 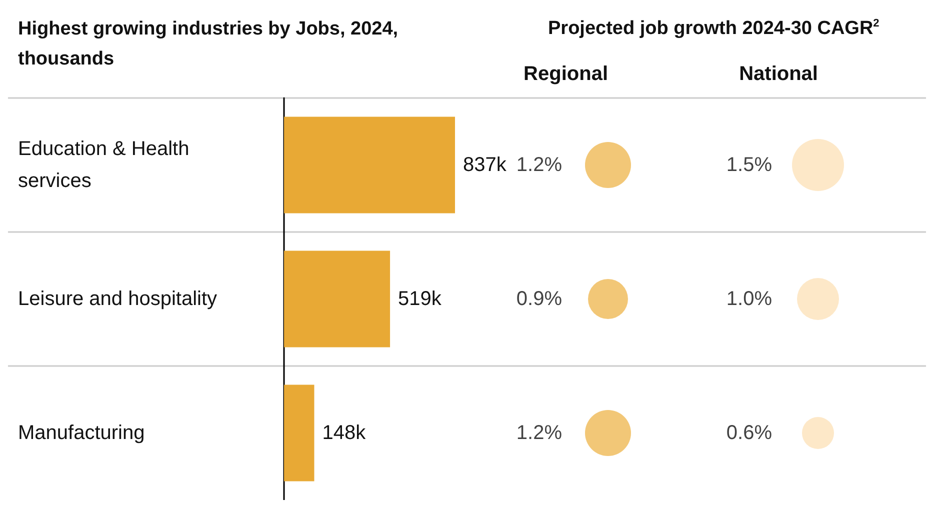 What do you see at coordinates (566, 74) in the screenshot?
I see `category-label: Regional` at bounding box center [566, 74].